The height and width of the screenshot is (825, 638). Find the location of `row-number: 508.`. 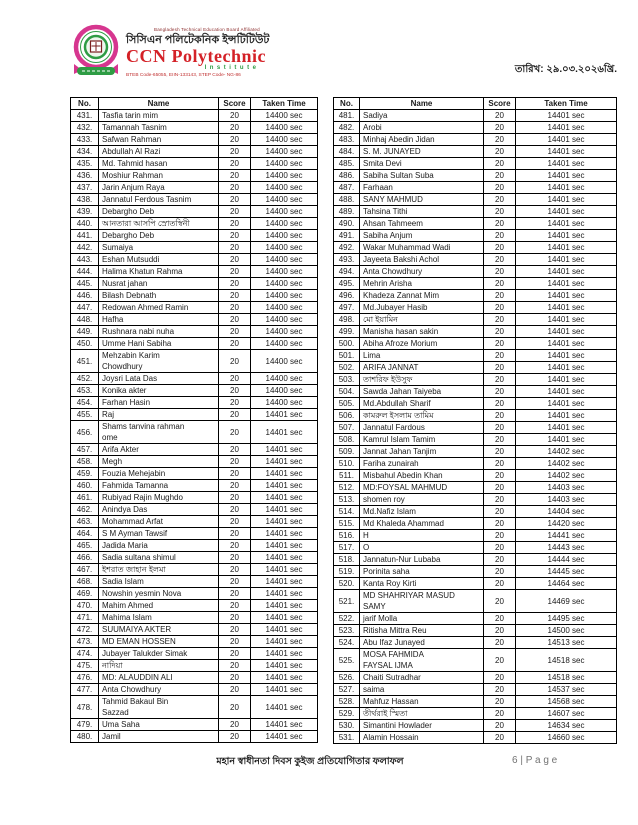

row-number: 508. is located at coordinates (346, 439).